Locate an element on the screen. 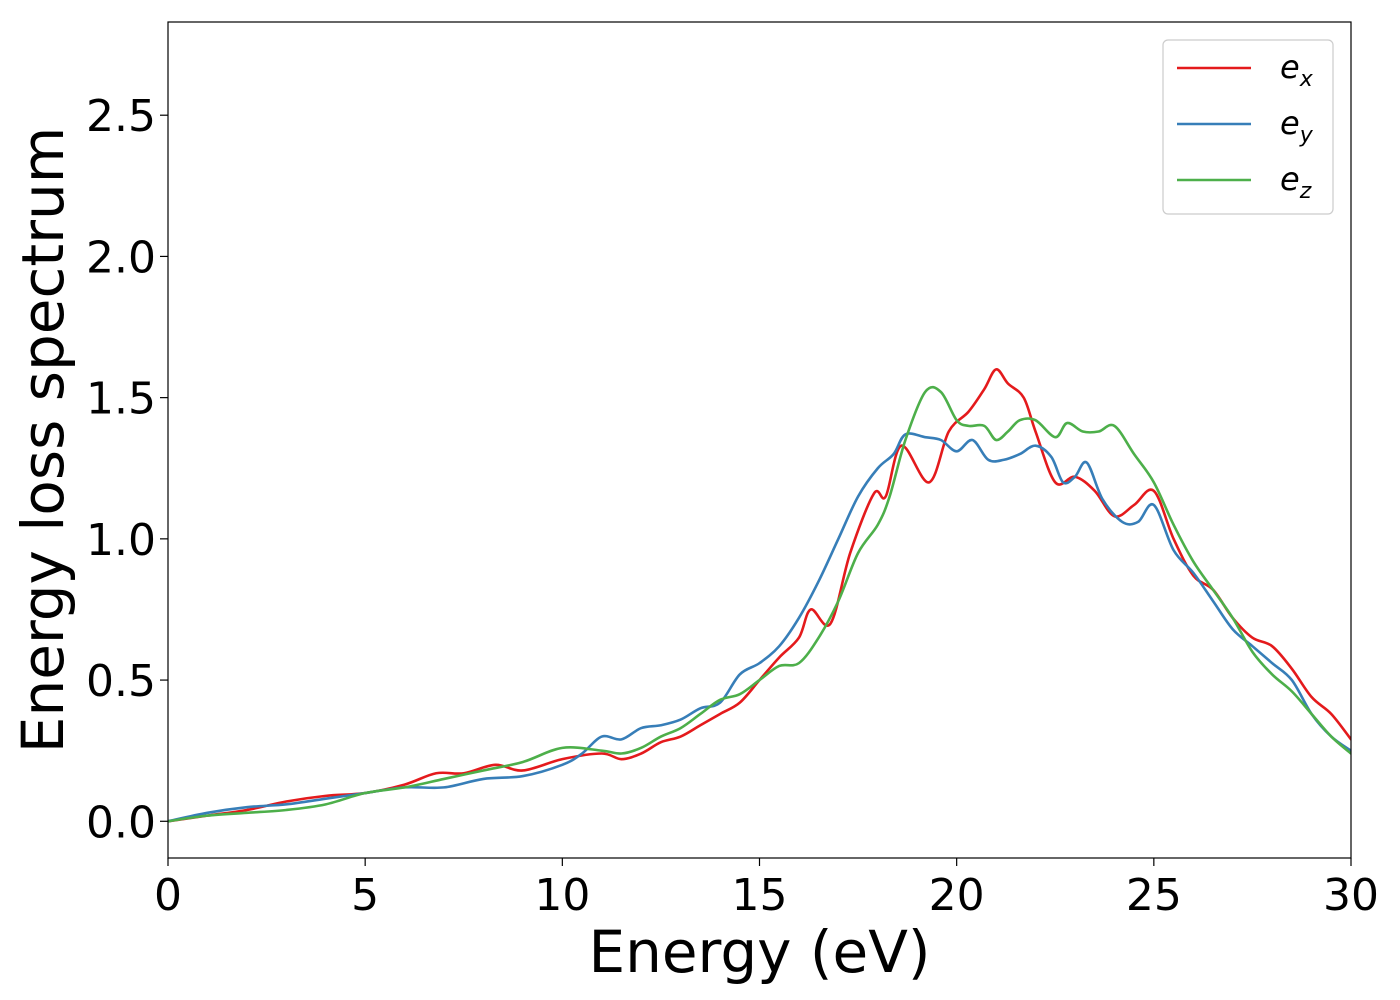 This screenshot has width=1400, height=1000. legend-box is located at coordinates (1248, 127).